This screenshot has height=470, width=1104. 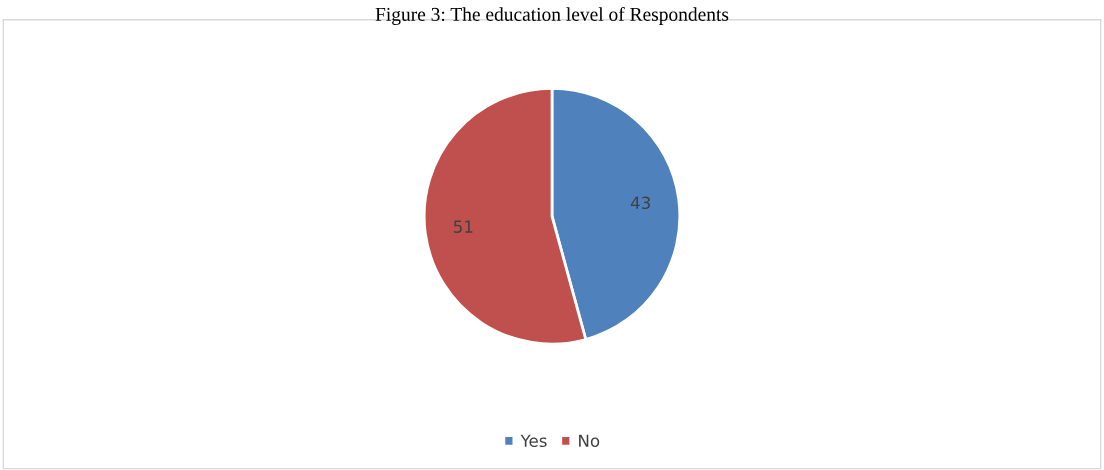 What do you see at coordinates (533, 441) in the screenshot?
I see `legend-label: Yes` at bounding box center [533, 441].